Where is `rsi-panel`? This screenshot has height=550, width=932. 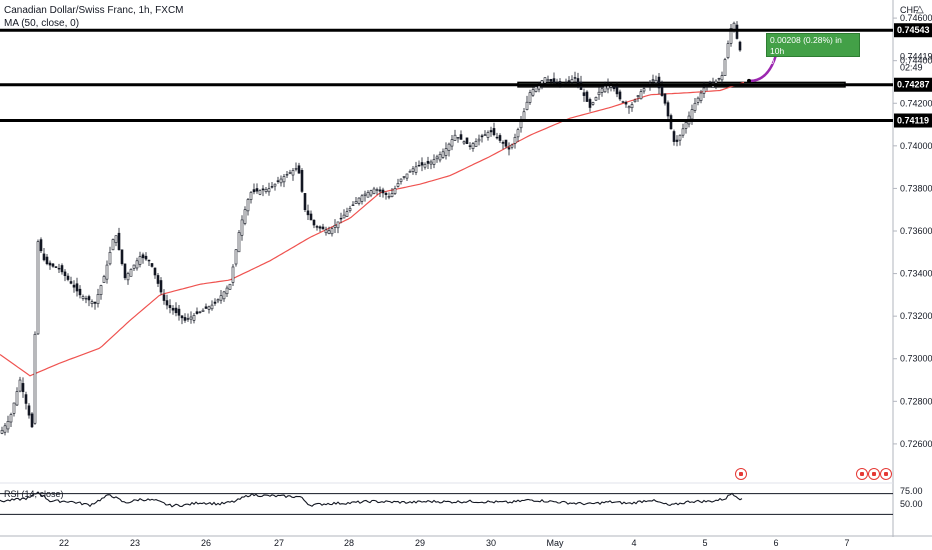
rsi-panel is located at coordinates (446, 503).